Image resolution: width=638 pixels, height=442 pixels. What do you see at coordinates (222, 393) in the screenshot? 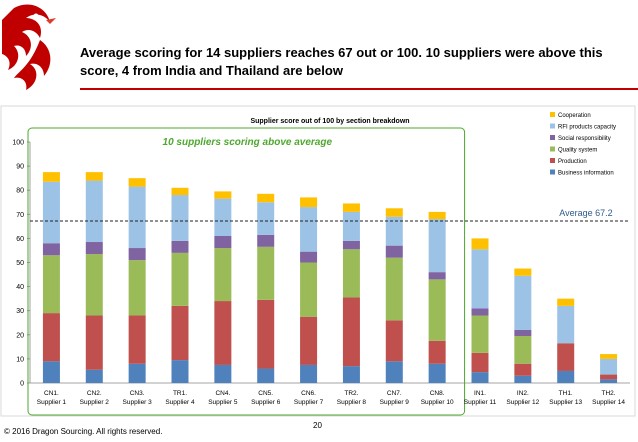
I see `x-tick-label: CN4.` at bounding box center [222, 393].